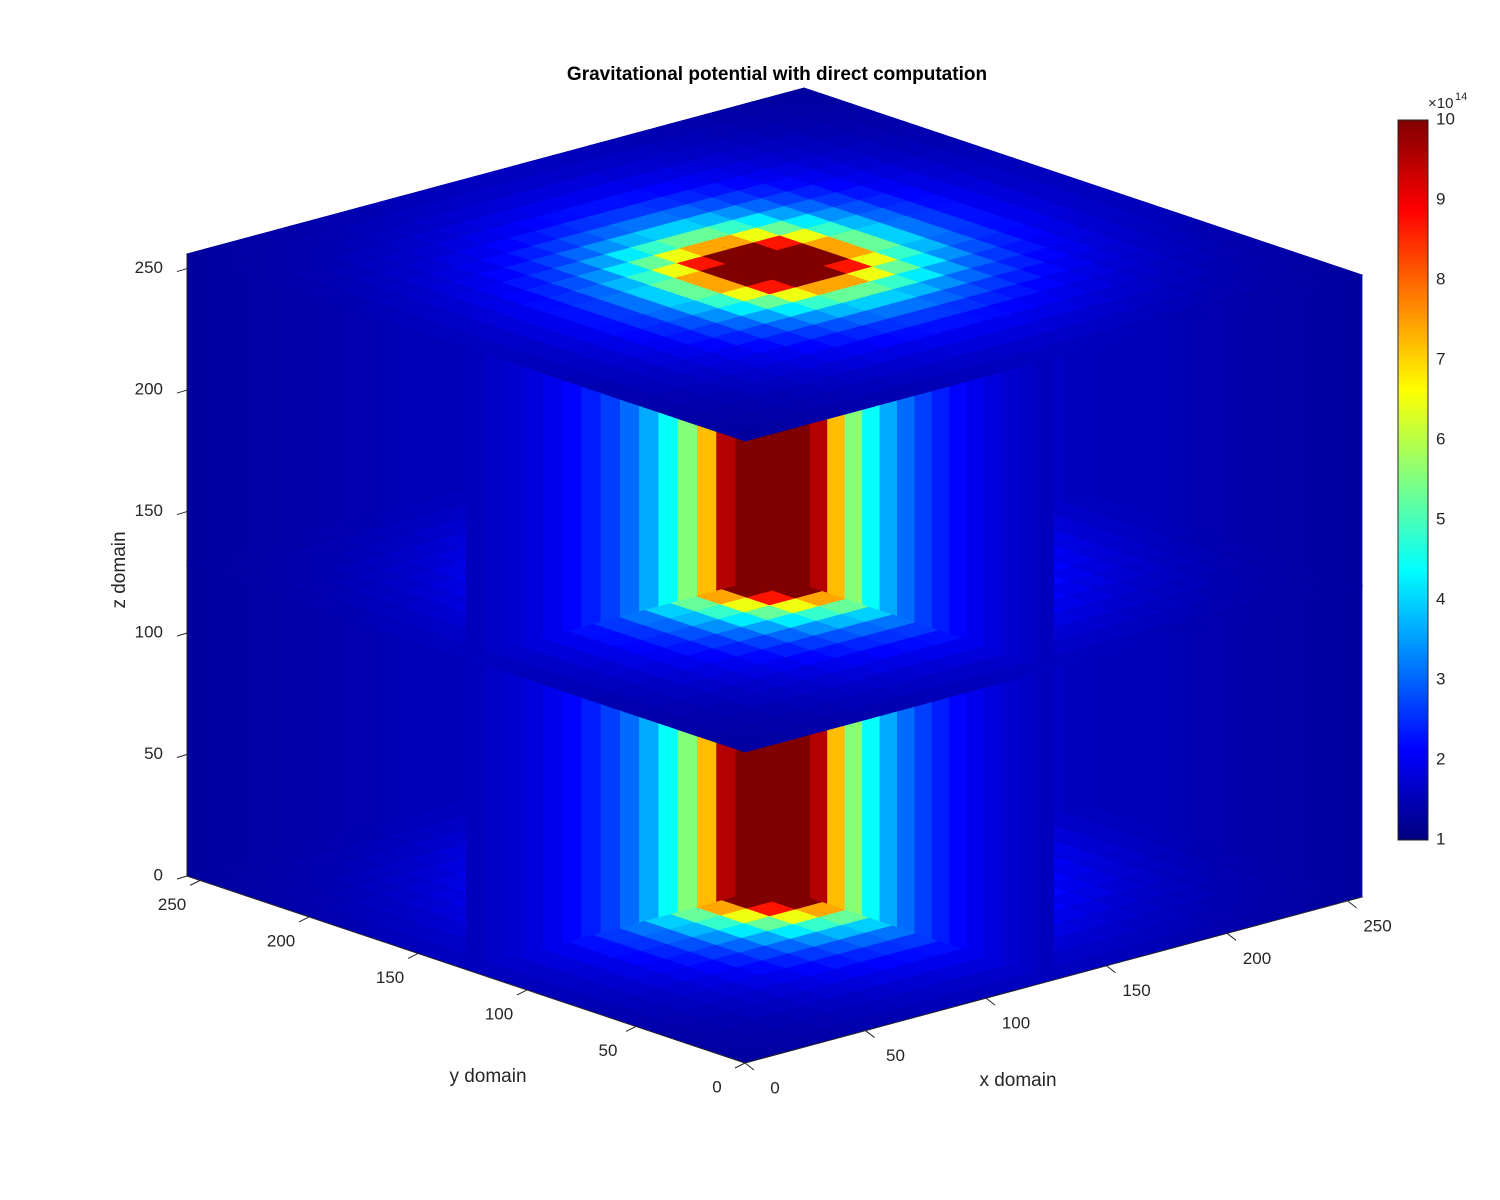 Image resolution: width=1500 pixels, height=1200 pixels. What do you see at coordinates (390, 977) in the screenshot?
I see `y-tick-label: 150` at bounding box center [390, 977].